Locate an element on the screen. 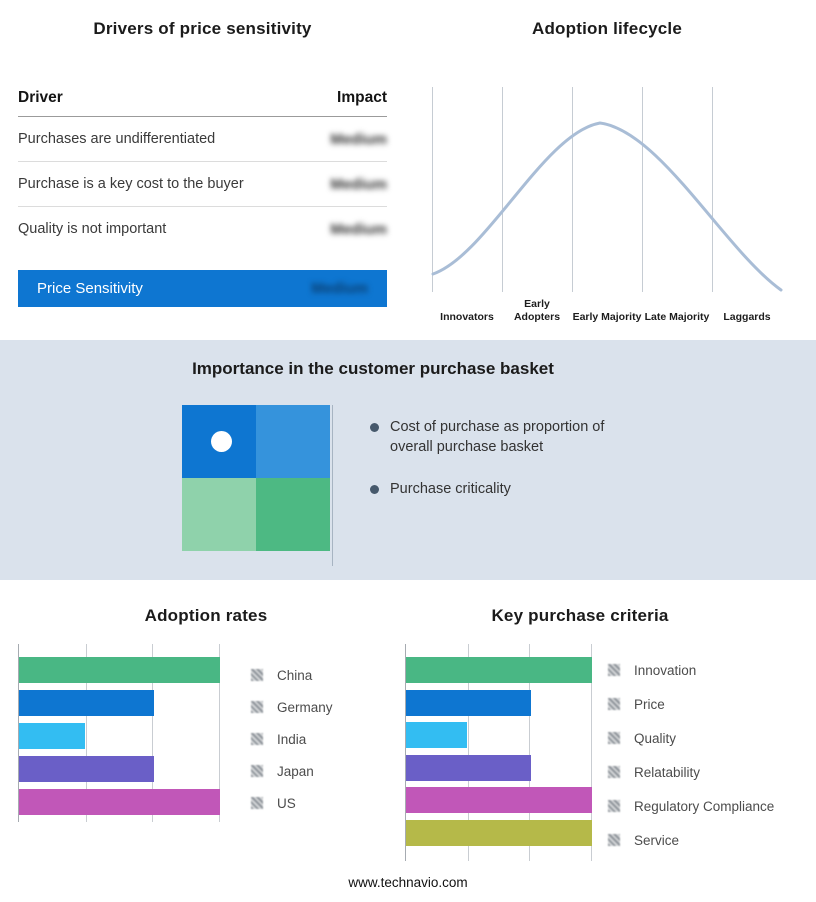 The width and height of the screenshot is (816, 902). legend-item-price: Price is located at coordinates (691, 704).